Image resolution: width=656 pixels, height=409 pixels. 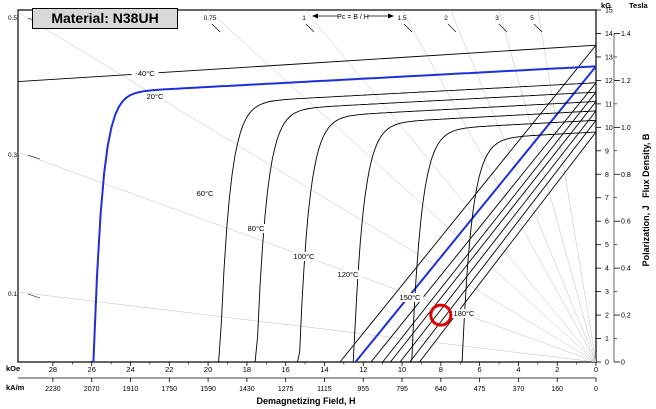 What do you see at coordinates (130, 369) in the screenshot?
I see `koe-tick-label: 24` at bounding box center [130, 369].